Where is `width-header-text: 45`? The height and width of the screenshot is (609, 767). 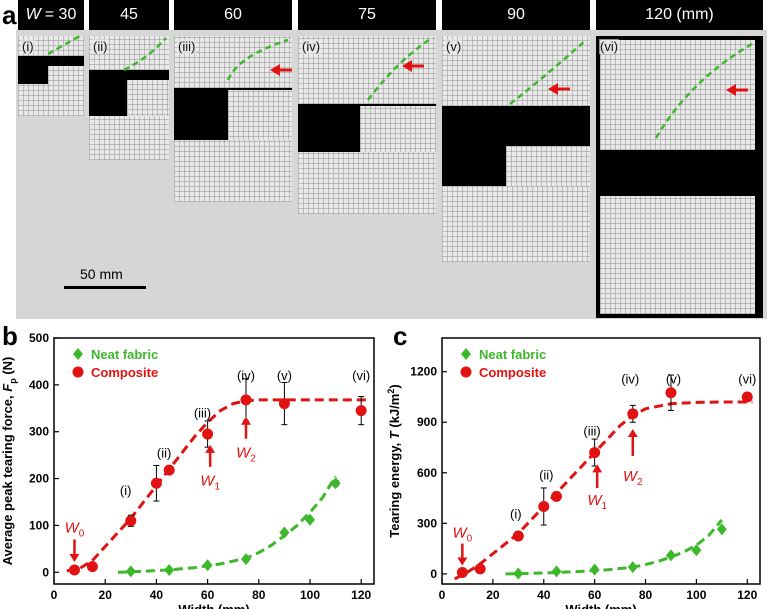 width-header-text: 45 is located at coordinates (129, 14).